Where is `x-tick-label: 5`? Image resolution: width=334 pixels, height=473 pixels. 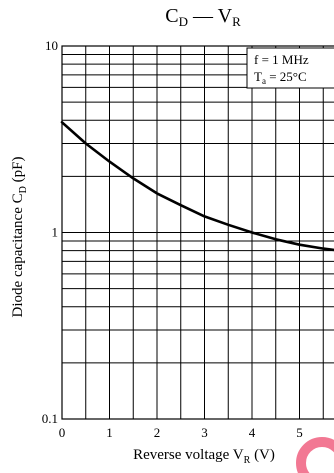
x-tick-label: 5 is located at coordinates (299, 432).